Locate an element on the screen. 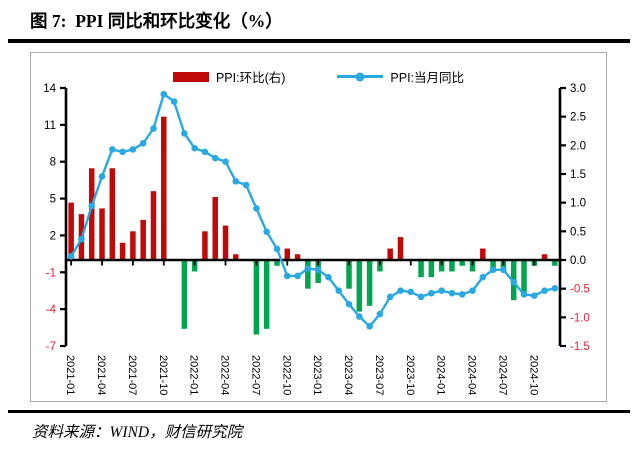 This screenshot has width=640, height=456. x-tick-label: 2023-07 is located at coordinates (379, 375).